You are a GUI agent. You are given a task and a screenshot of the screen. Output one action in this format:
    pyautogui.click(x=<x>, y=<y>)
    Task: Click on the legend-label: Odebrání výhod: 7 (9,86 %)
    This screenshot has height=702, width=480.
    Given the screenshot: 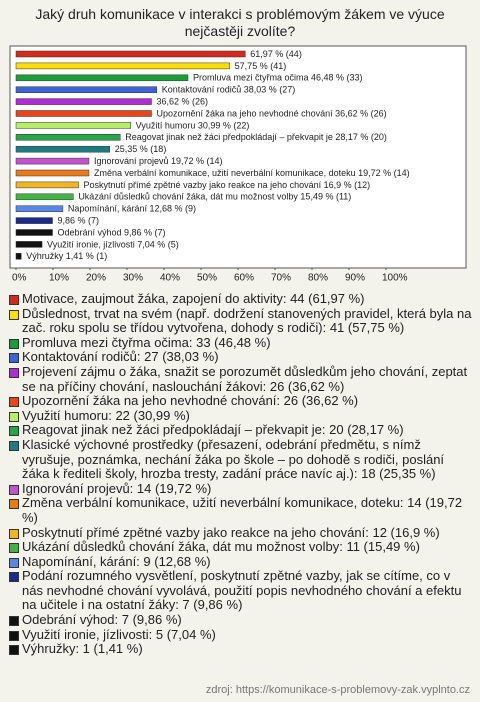 What is the action you would take?
    pyautogui.click(x=102, y=620)
    